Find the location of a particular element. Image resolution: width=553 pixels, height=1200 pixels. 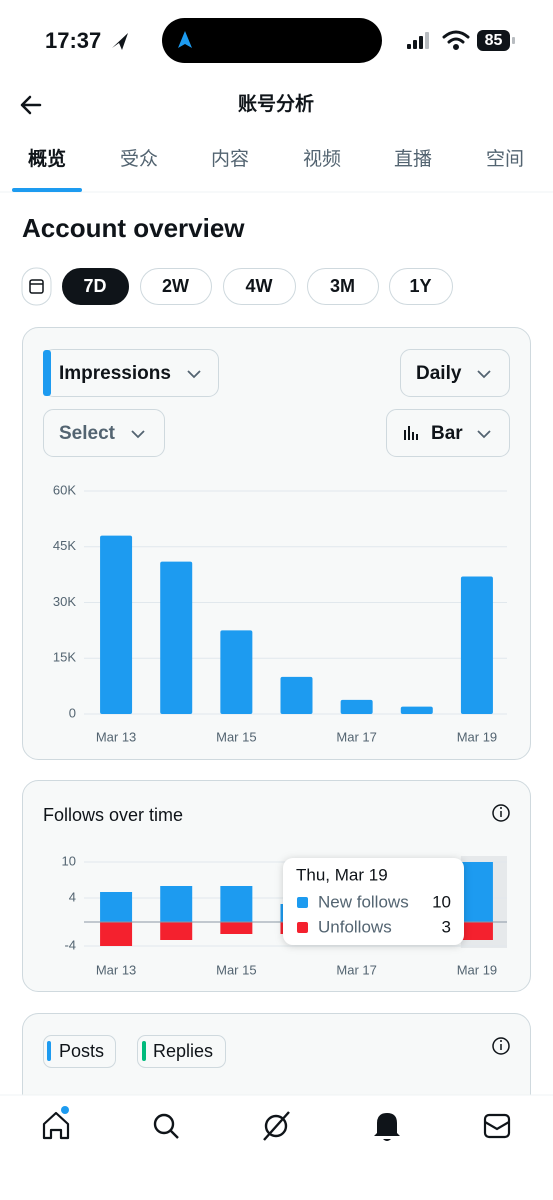

tab: 视频 is located at coordinates (322, 159).